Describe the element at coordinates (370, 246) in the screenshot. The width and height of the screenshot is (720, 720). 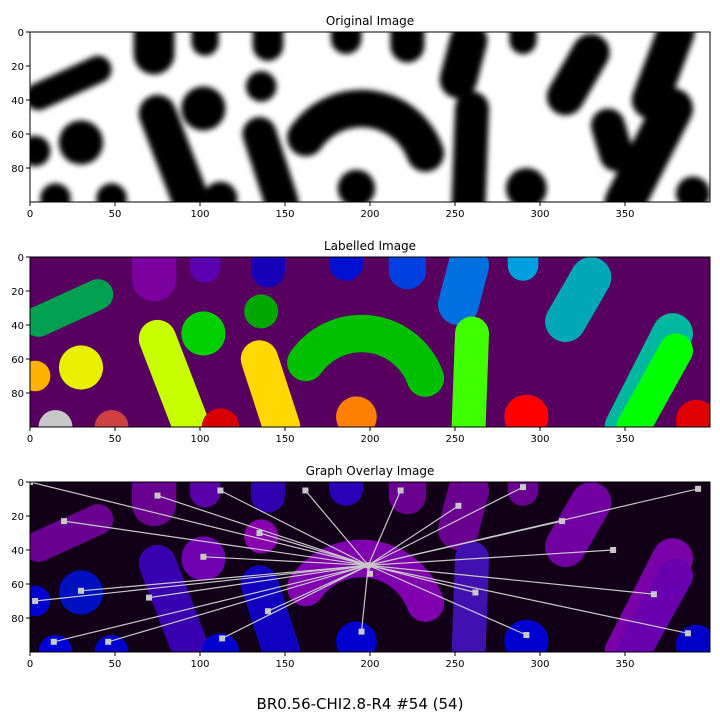
I see `panel-title: Labelled Image` at that location.